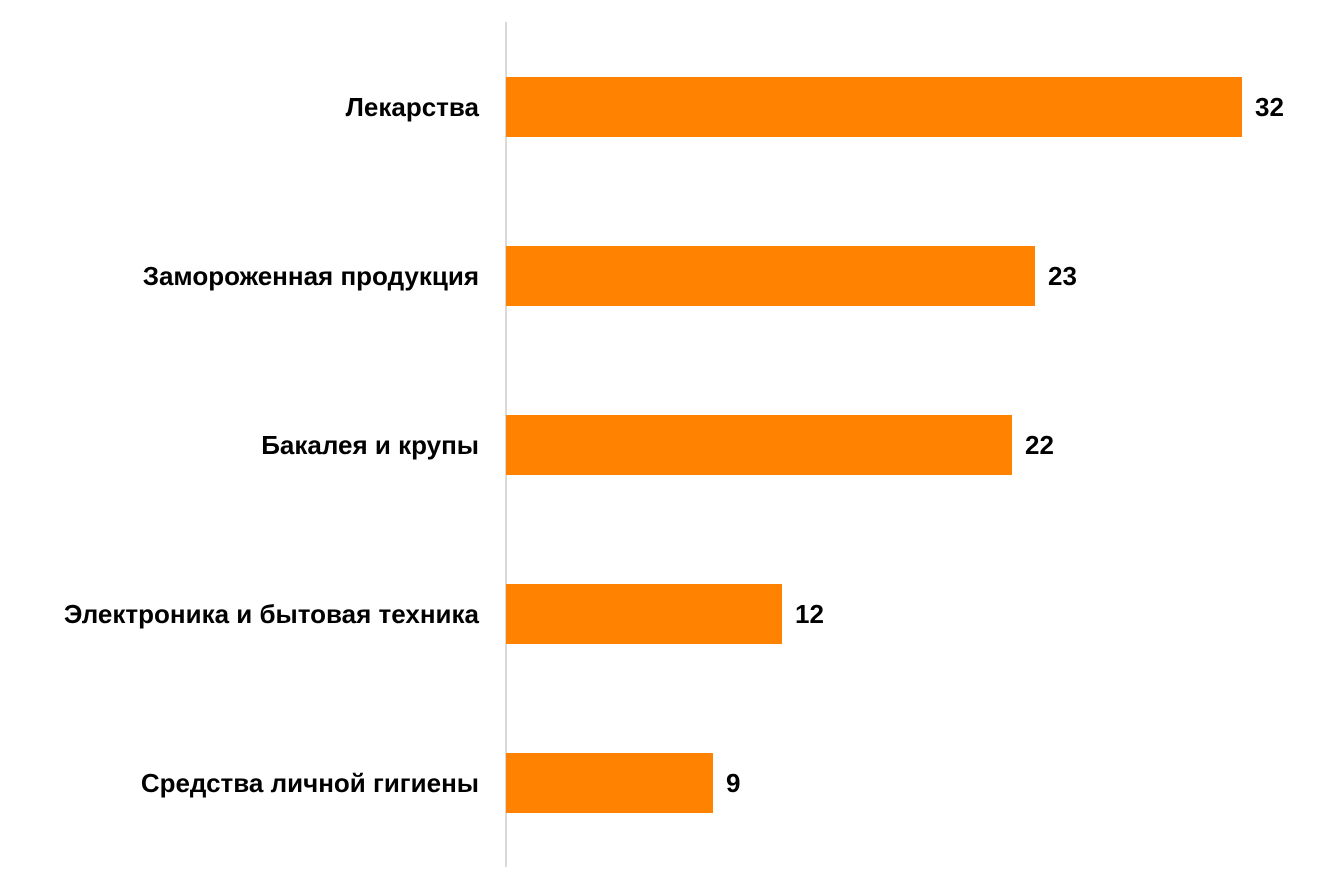 The width and height of the screenshot is (1334, 889). What do you see at coordinates (370, 445) in the screenshot?
I see `category-label: Бакалея и крупы` at bounding box center [370, 445].